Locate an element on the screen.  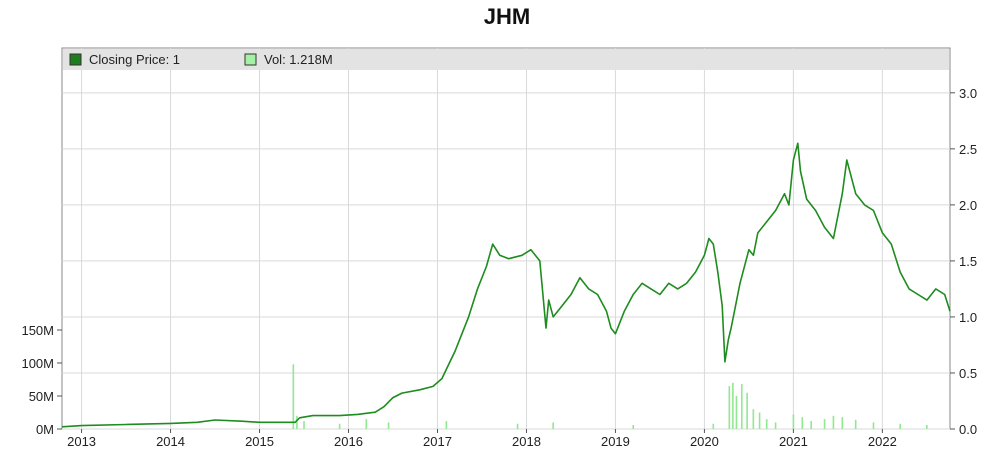
x-tick-label: 2015 is located at coordinates (259, 441).